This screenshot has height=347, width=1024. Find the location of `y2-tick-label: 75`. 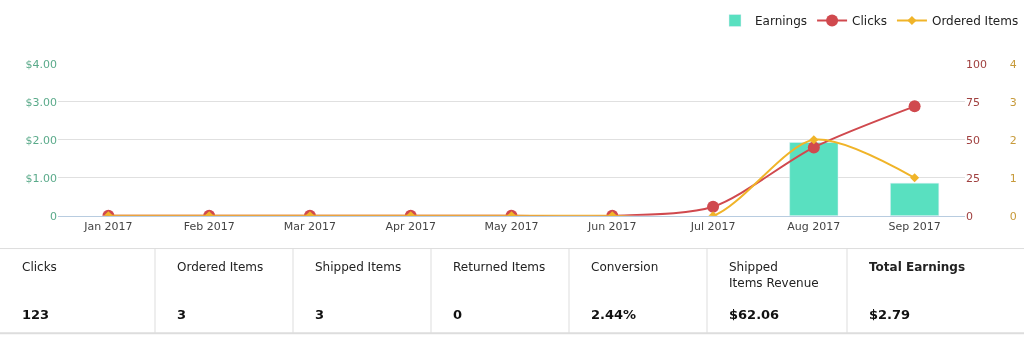

y2-tick-label: 75 is located at coordinates (973, 102).